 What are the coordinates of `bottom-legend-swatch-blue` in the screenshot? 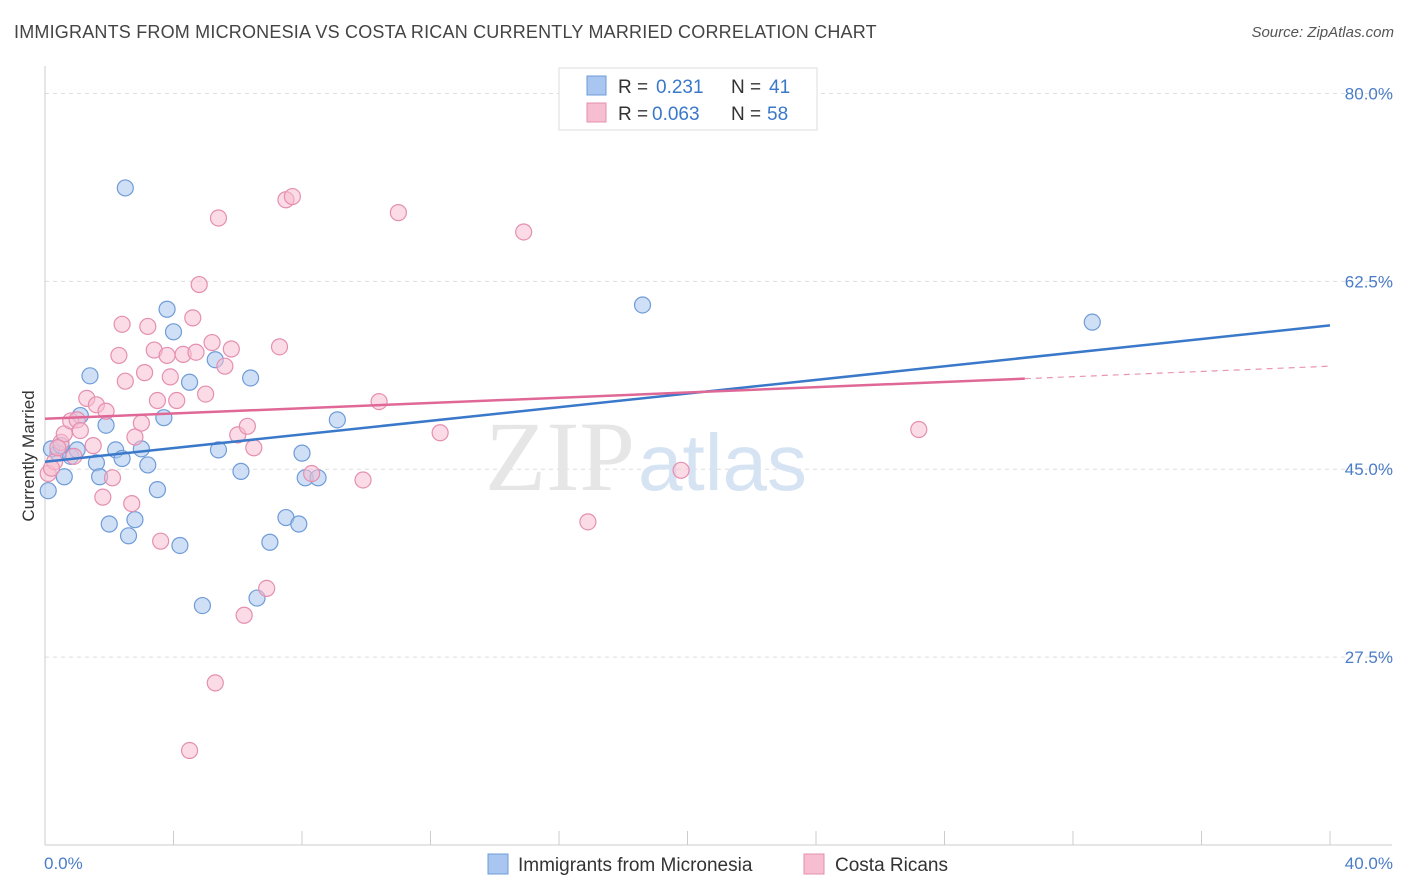 It's located at (498, 864).